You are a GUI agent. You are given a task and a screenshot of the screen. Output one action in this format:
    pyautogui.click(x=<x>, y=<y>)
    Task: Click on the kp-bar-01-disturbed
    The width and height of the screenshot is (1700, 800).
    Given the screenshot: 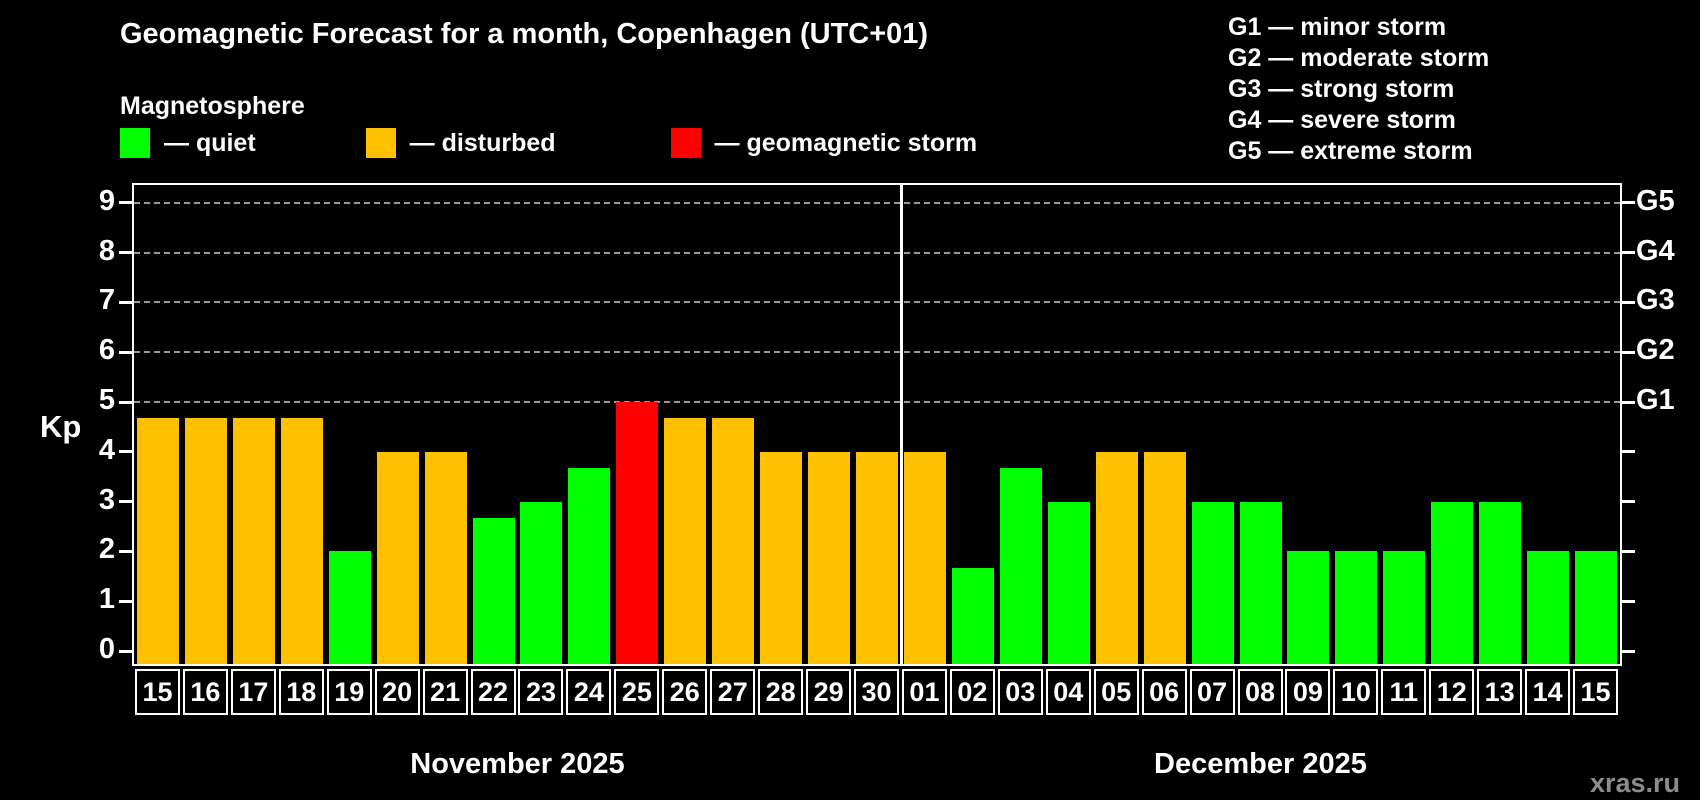 What is the action you would take?
    pyautogui.click(x=924, y=557)
    